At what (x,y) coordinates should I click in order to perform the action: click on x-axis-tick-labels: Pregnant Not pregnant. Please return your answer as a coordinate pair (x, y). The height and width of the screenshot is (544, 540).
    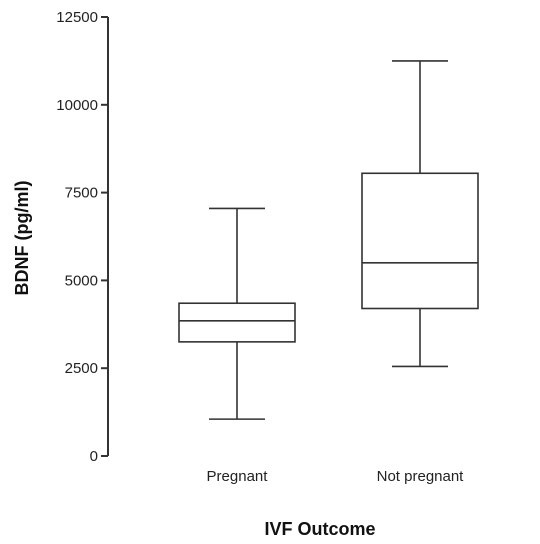
    Looking at the image, I should click on (336, 476).